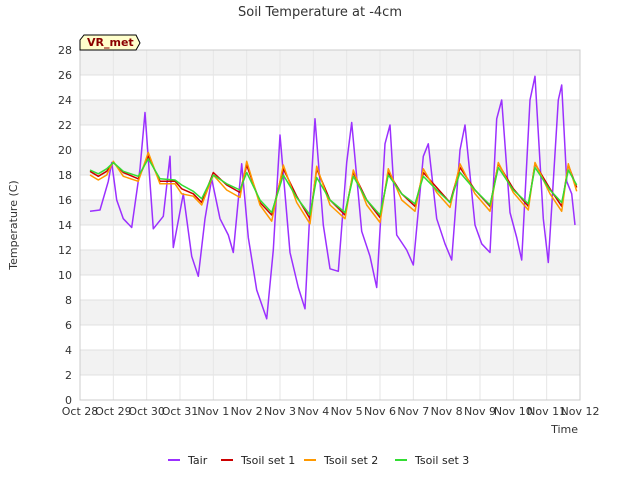 This screenshot has width=640, height=480. I want to click on y-tick-label: 20, so click(65, 150).